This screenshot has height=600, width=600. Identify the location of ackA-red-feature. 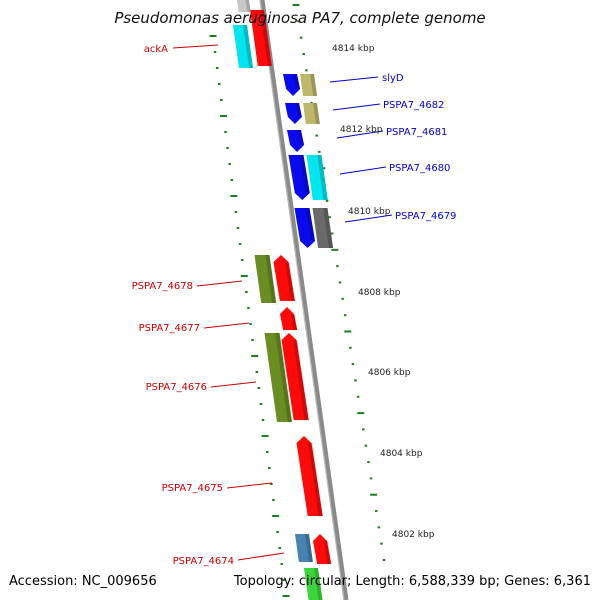
(261, 38).